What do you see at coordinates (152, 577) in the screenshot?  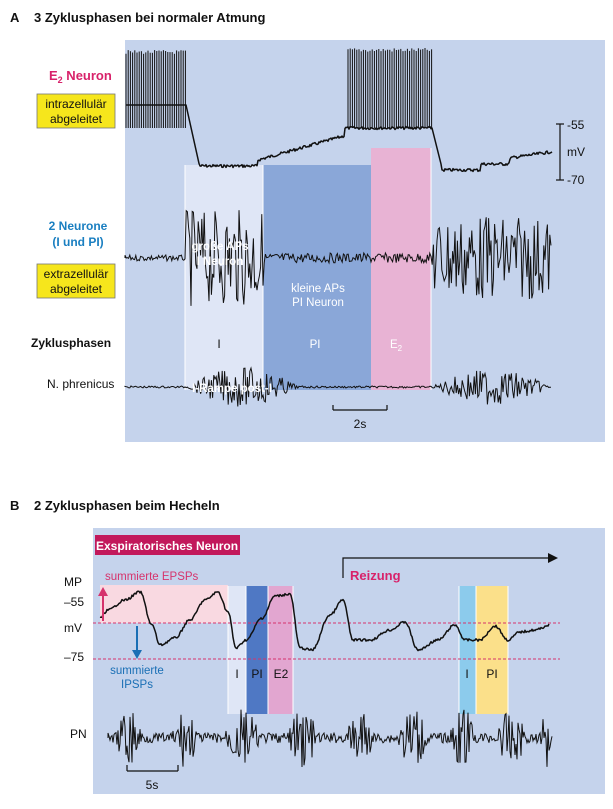 I see `epsp-label: summierte EPSPs` at bounding box center [152, 577].